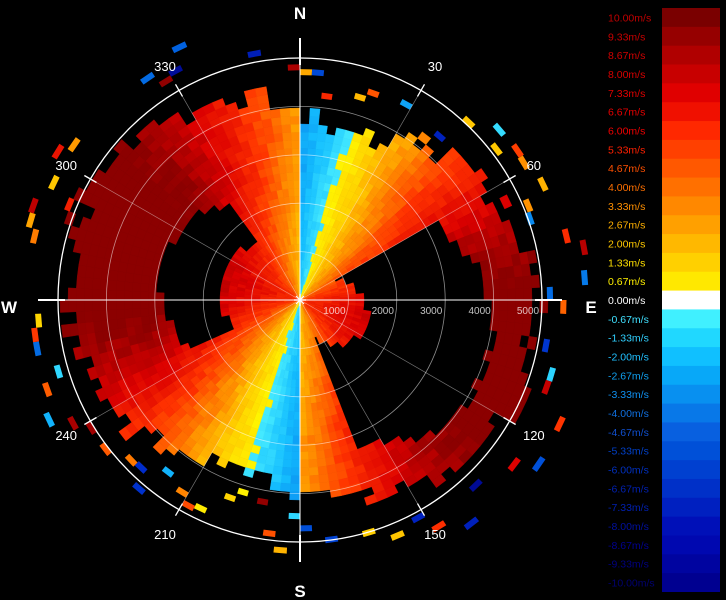  I want to click on colorbar-label: 7.33m/s, so click(626, 94).